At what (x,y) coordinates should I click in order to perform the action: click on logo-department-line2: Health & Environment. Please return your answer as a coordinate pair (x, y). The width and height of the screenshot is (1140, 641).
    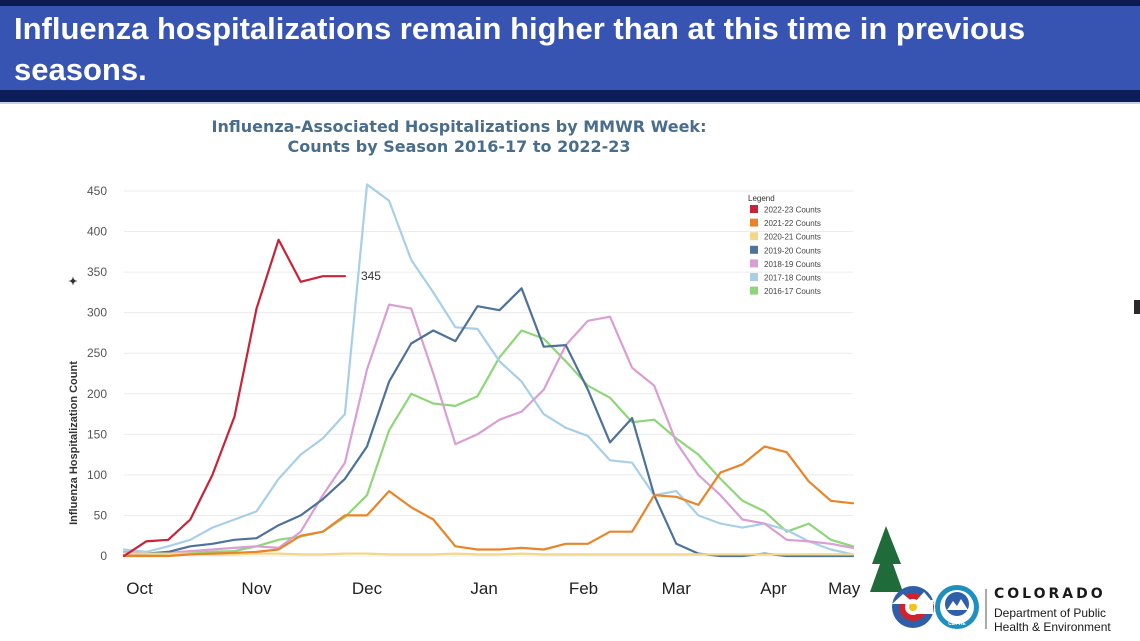
    Looking at the image, I should click on (1052, 627).